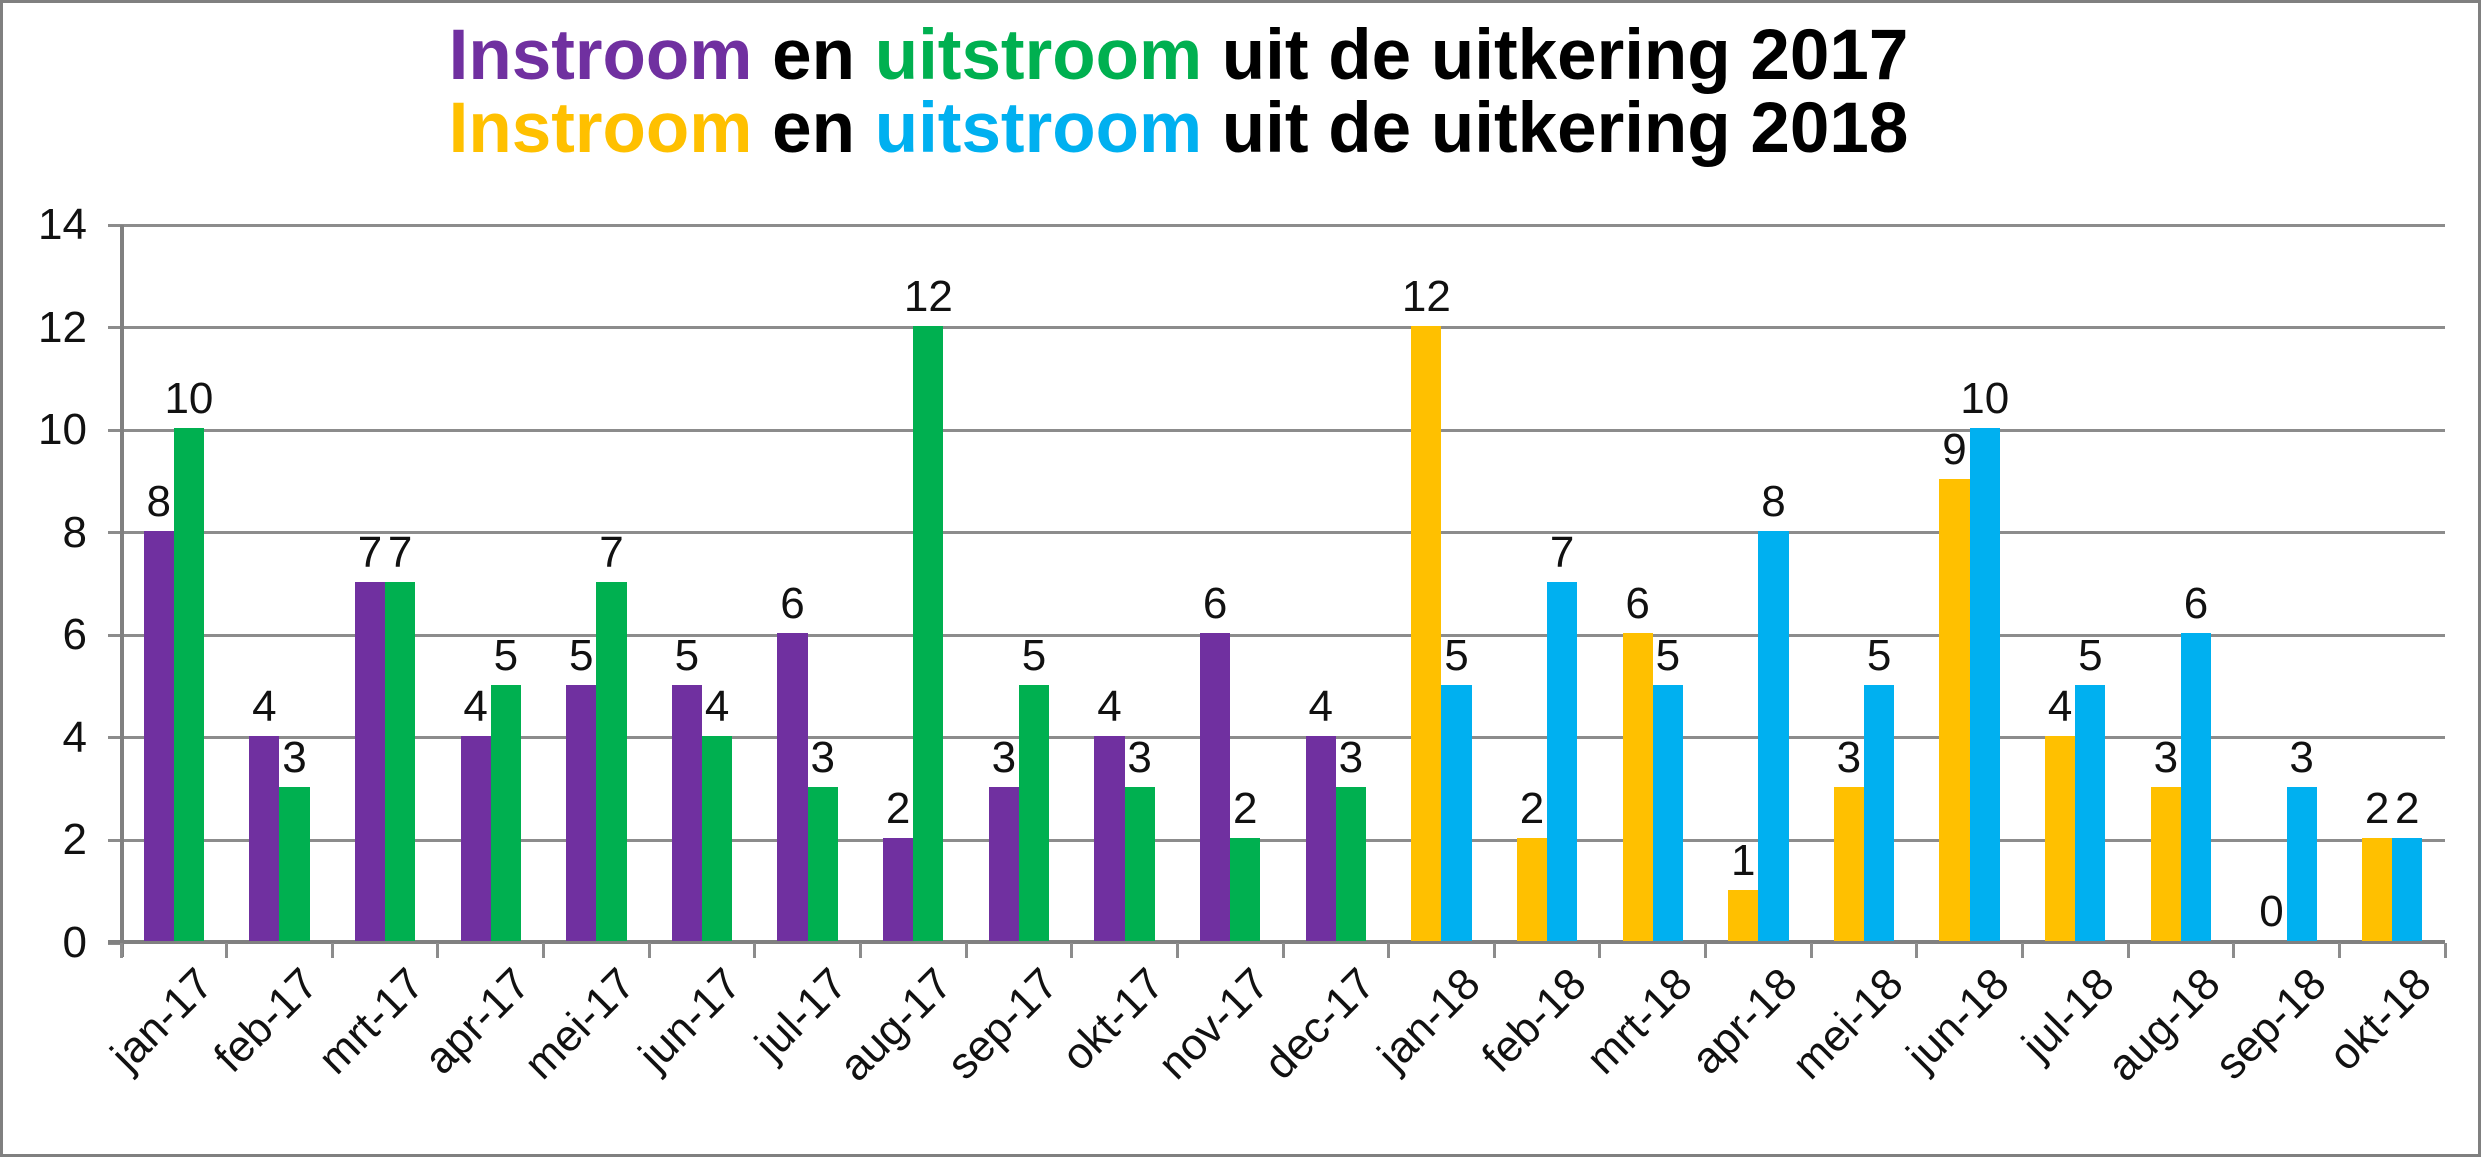 The height and width of the screenshot is (1157, 2481). Describe the element at coordinates (1532, 809) in the screenshot. I see `bar-value-label-instroom-feb-18: 2` at that location.